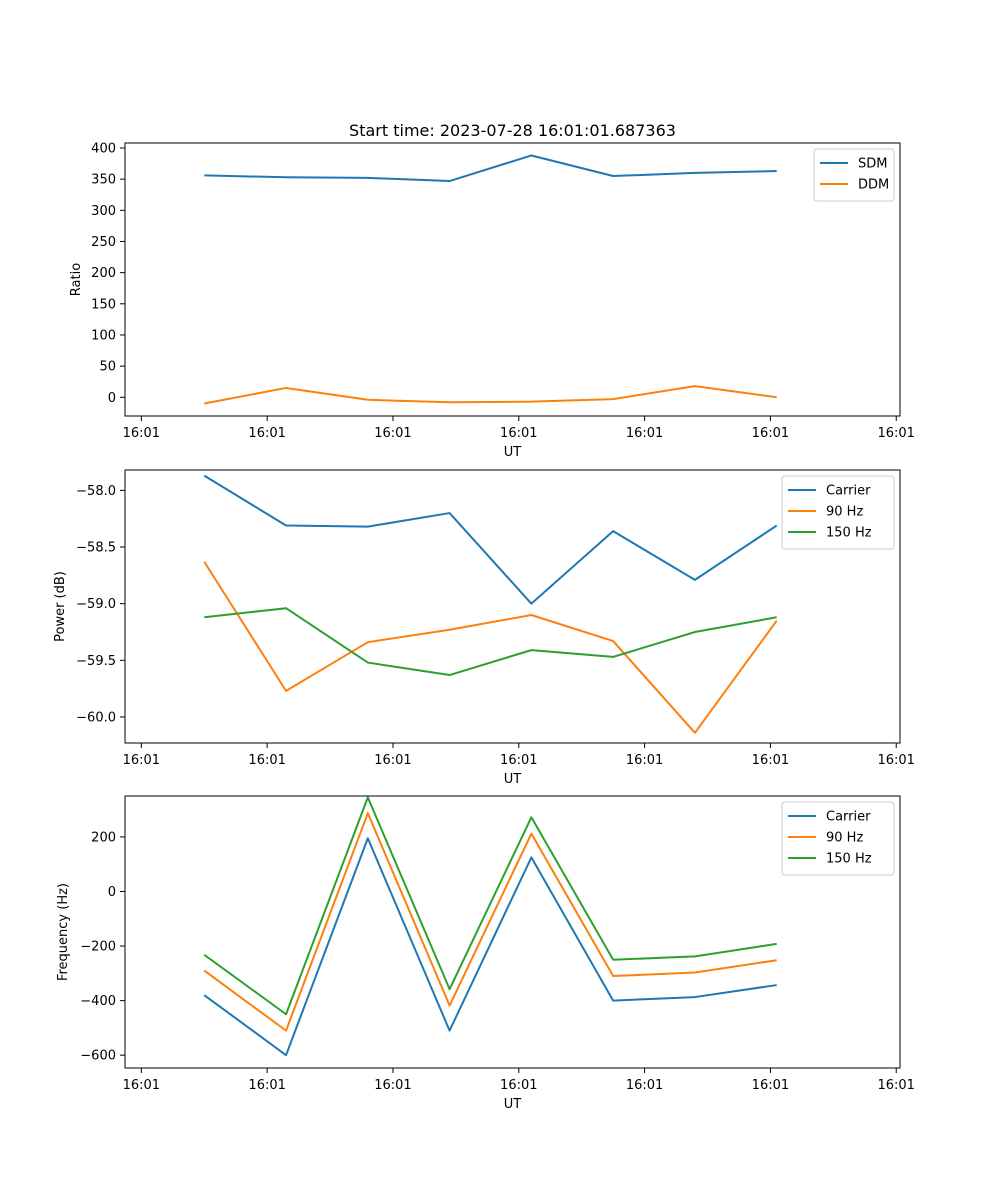  What do you see at coordinates (96, 604) in the screenshot?
I see `y-tick-label: −59.0` at bounding box center [96, 604].